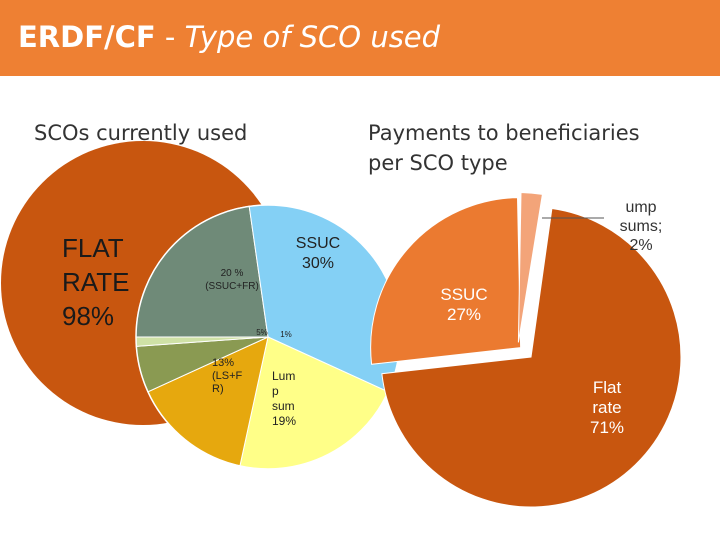 Image resolution: width=720 pixels, height=540 pixels. I want to click on pie-slice-lump-payments, so click(530, 267).